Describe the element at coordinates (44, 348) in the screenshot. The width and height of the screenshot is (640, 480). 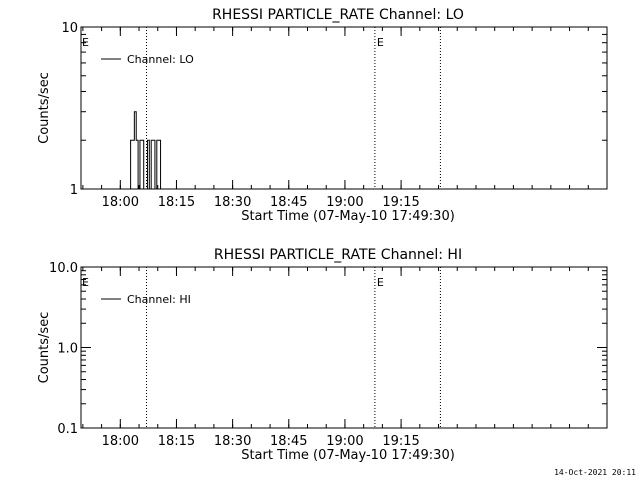
I see `panel-2-yaxis-label: Counts/sec` at that location.